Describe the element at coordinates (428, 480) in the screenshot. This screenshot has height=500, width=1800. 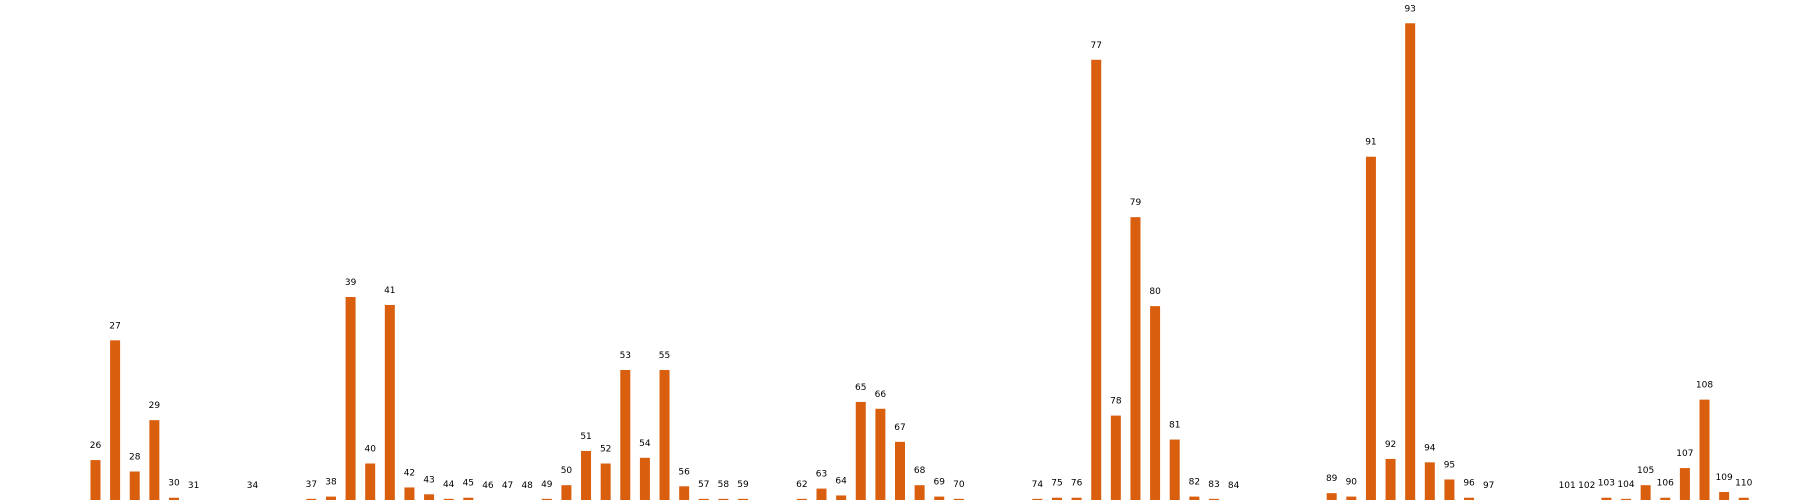
I see `bar-label-43: 43` at that location.